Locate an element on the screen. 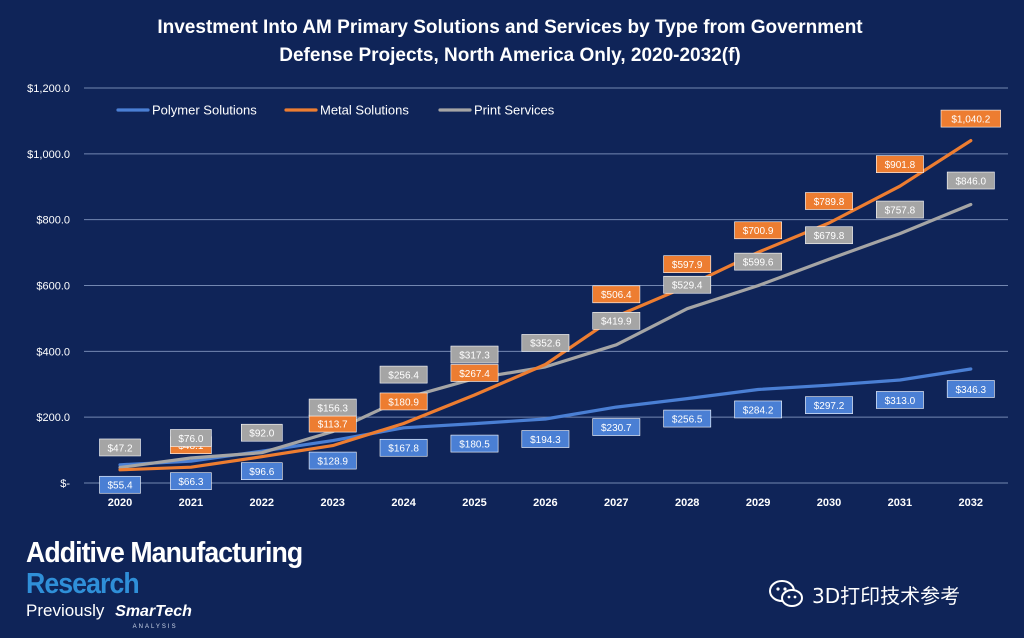  print-data-label: $92.0 is located at coordinates (262, 432).